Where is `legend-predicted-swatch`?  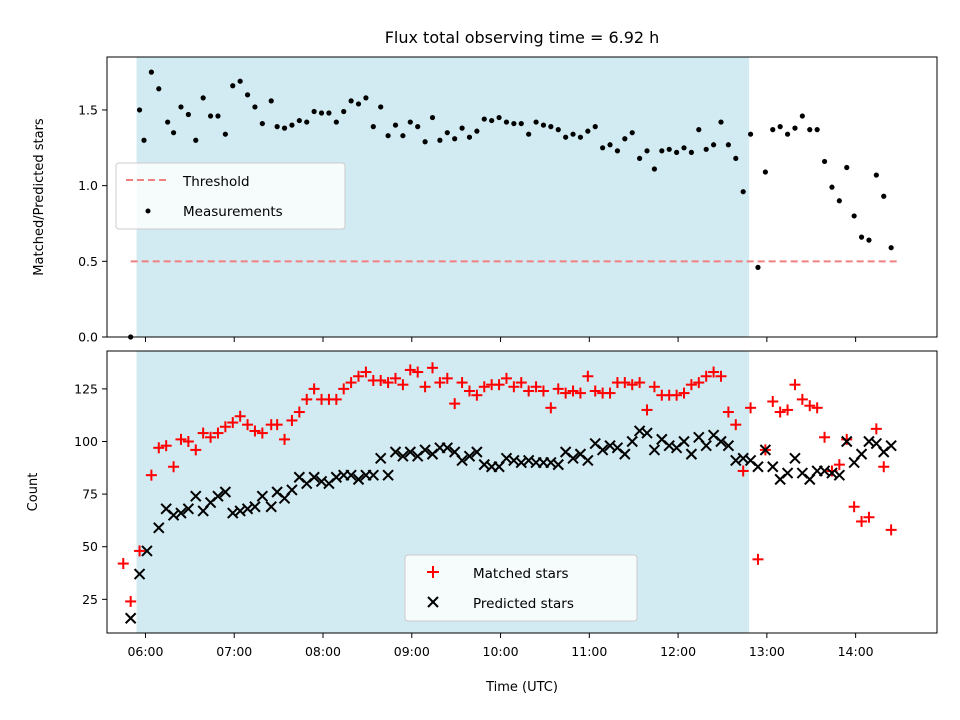 legend-predicted-swatch is located at coordinates (433, 602).